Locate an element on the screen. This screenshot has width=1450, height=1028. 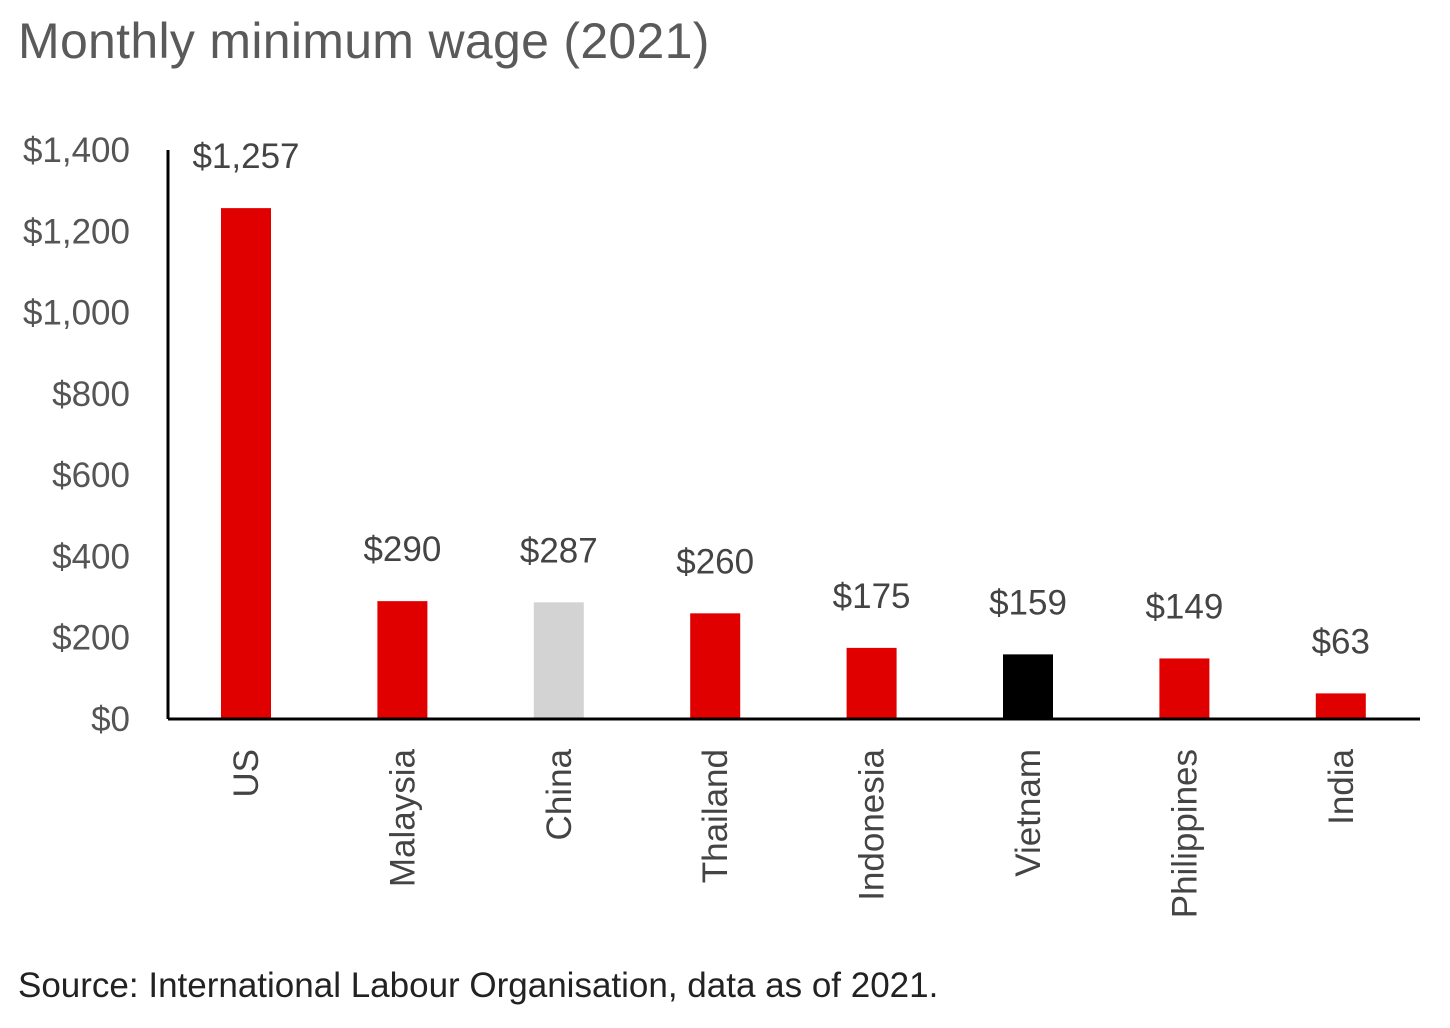
x-tick-label: Thailand is located at coordinates (715, 816).